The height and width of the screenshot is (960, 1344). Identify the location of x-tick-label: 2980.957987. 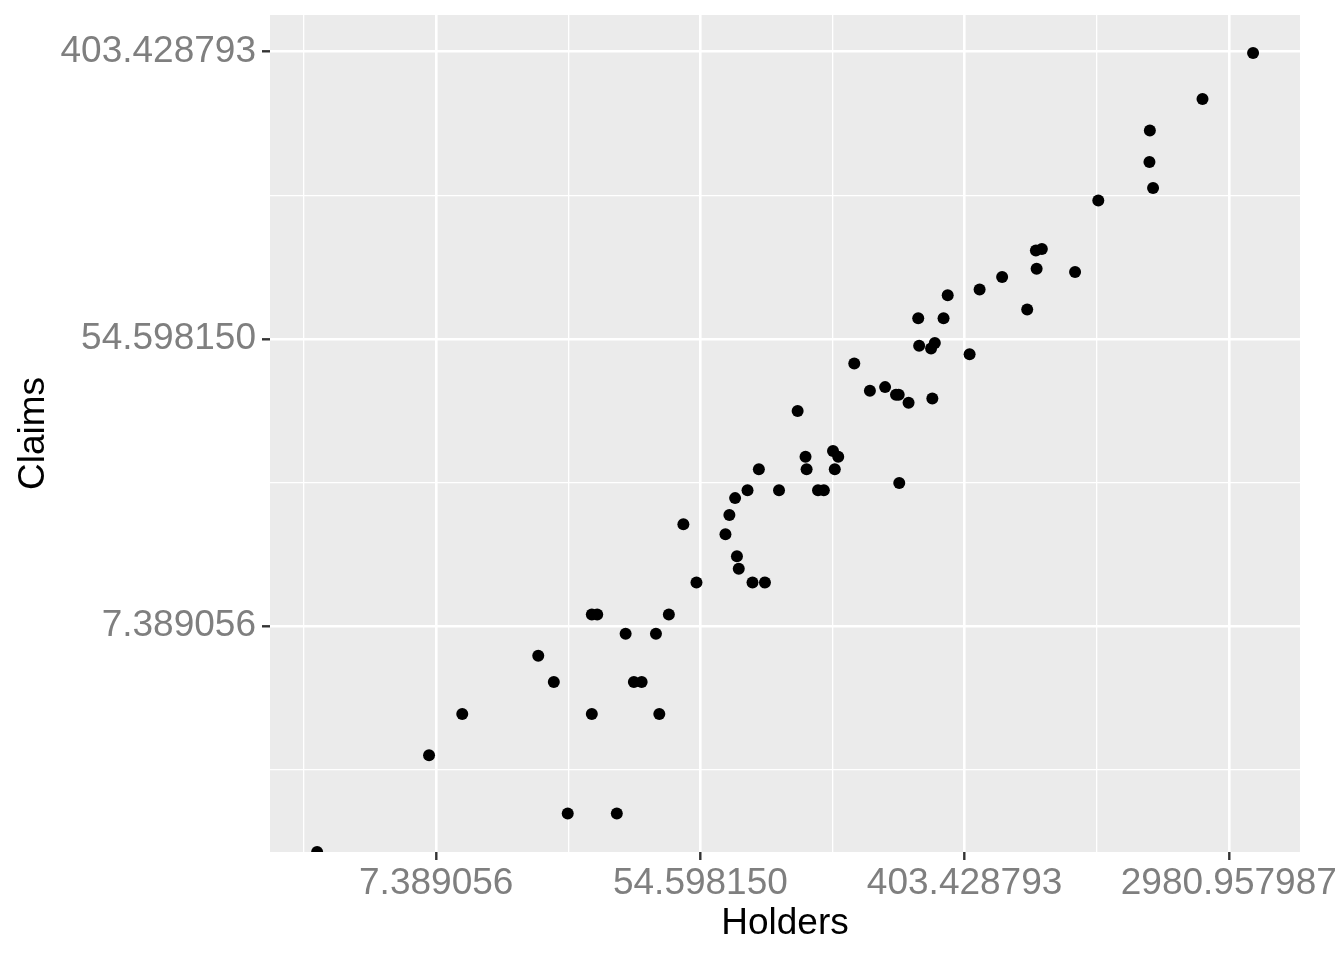
(1228, 882).